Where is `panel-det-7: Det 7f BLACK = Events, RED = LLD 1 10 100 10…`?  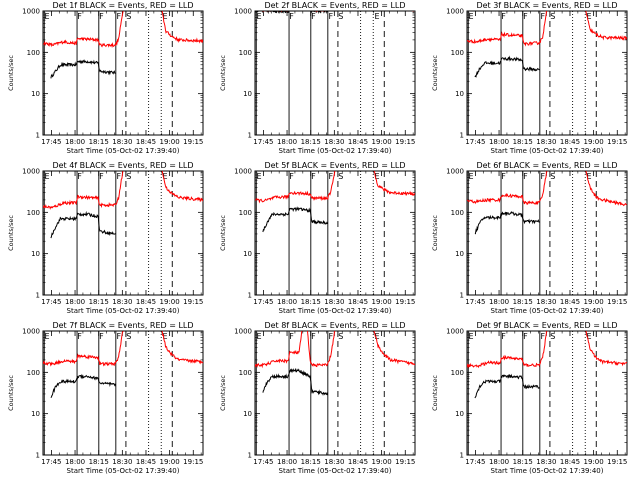 panel-det-7: Det 7f BLACK = Events, RED = LLD 1 10 100 10… is located at coordinates (105, 398).